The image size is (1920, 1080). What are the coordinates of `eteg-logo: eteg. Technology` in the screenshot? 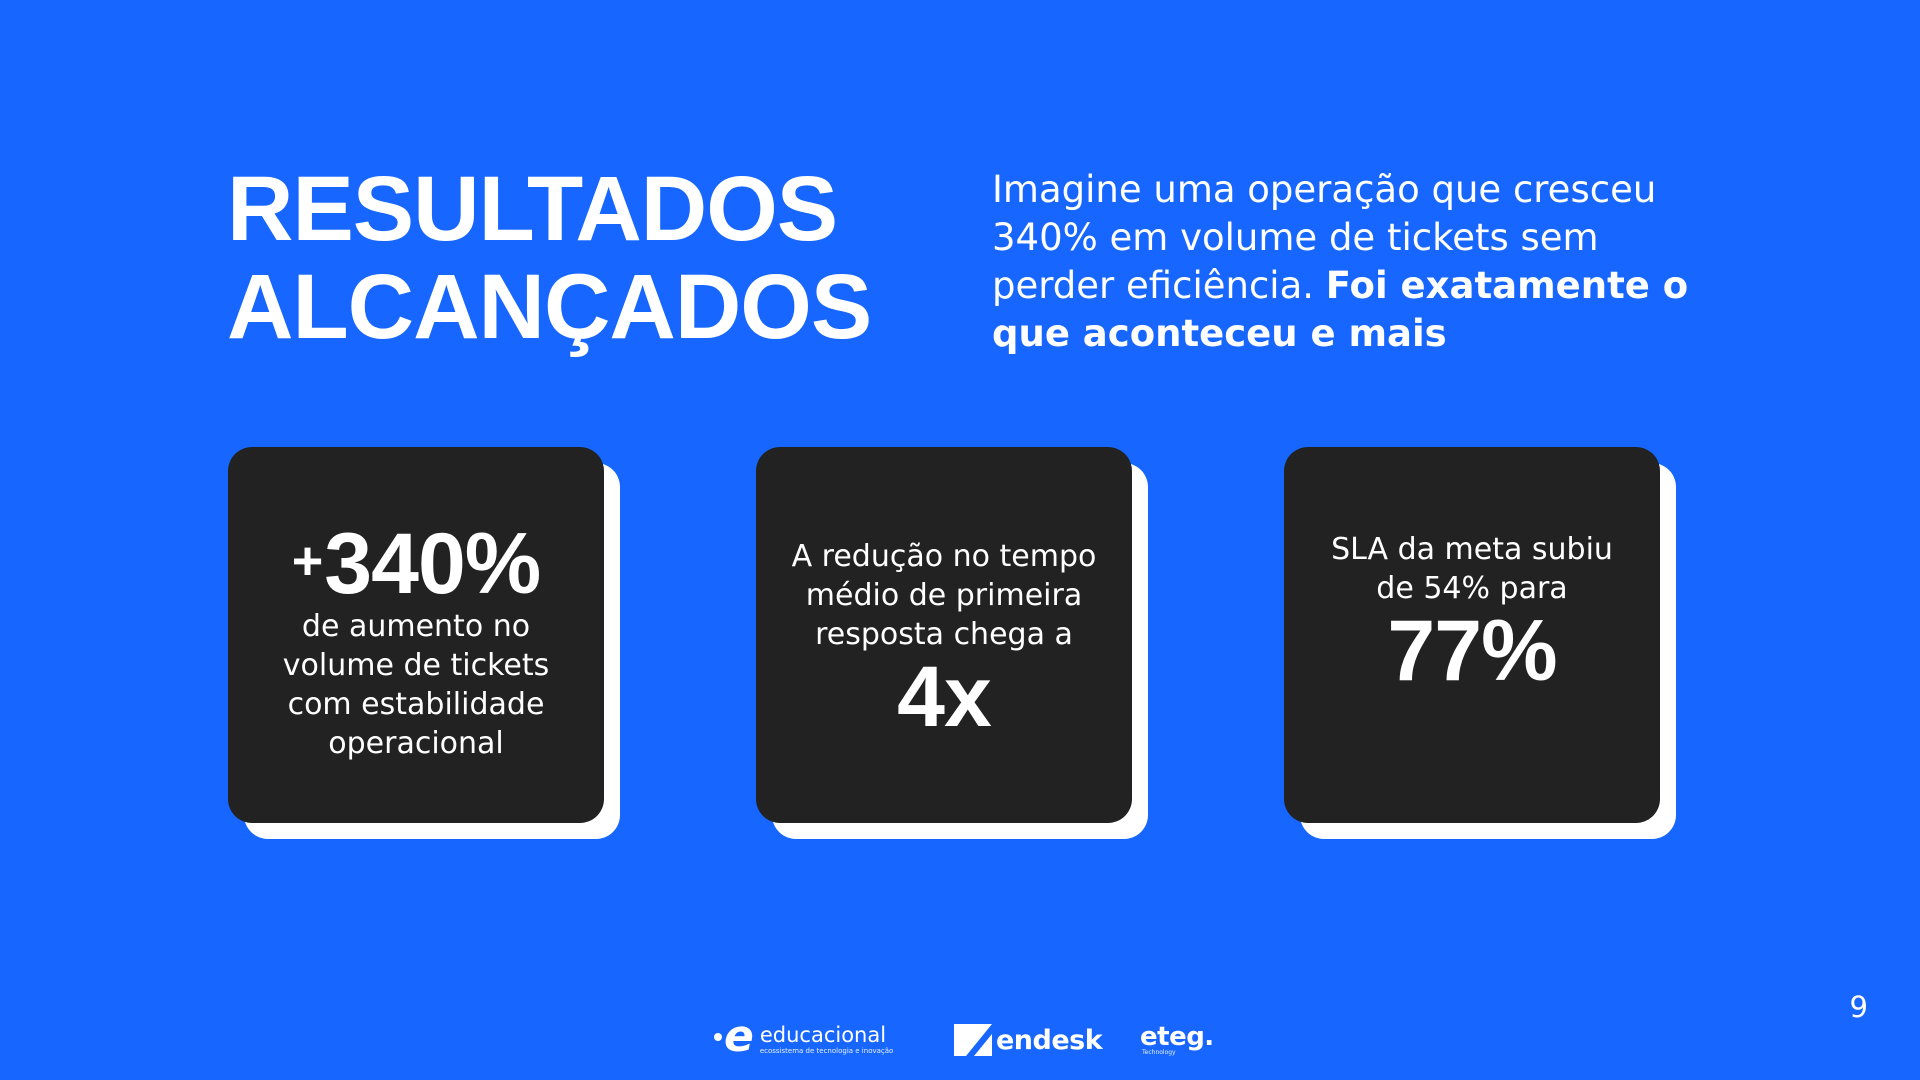 It's located at (1177, 1040).